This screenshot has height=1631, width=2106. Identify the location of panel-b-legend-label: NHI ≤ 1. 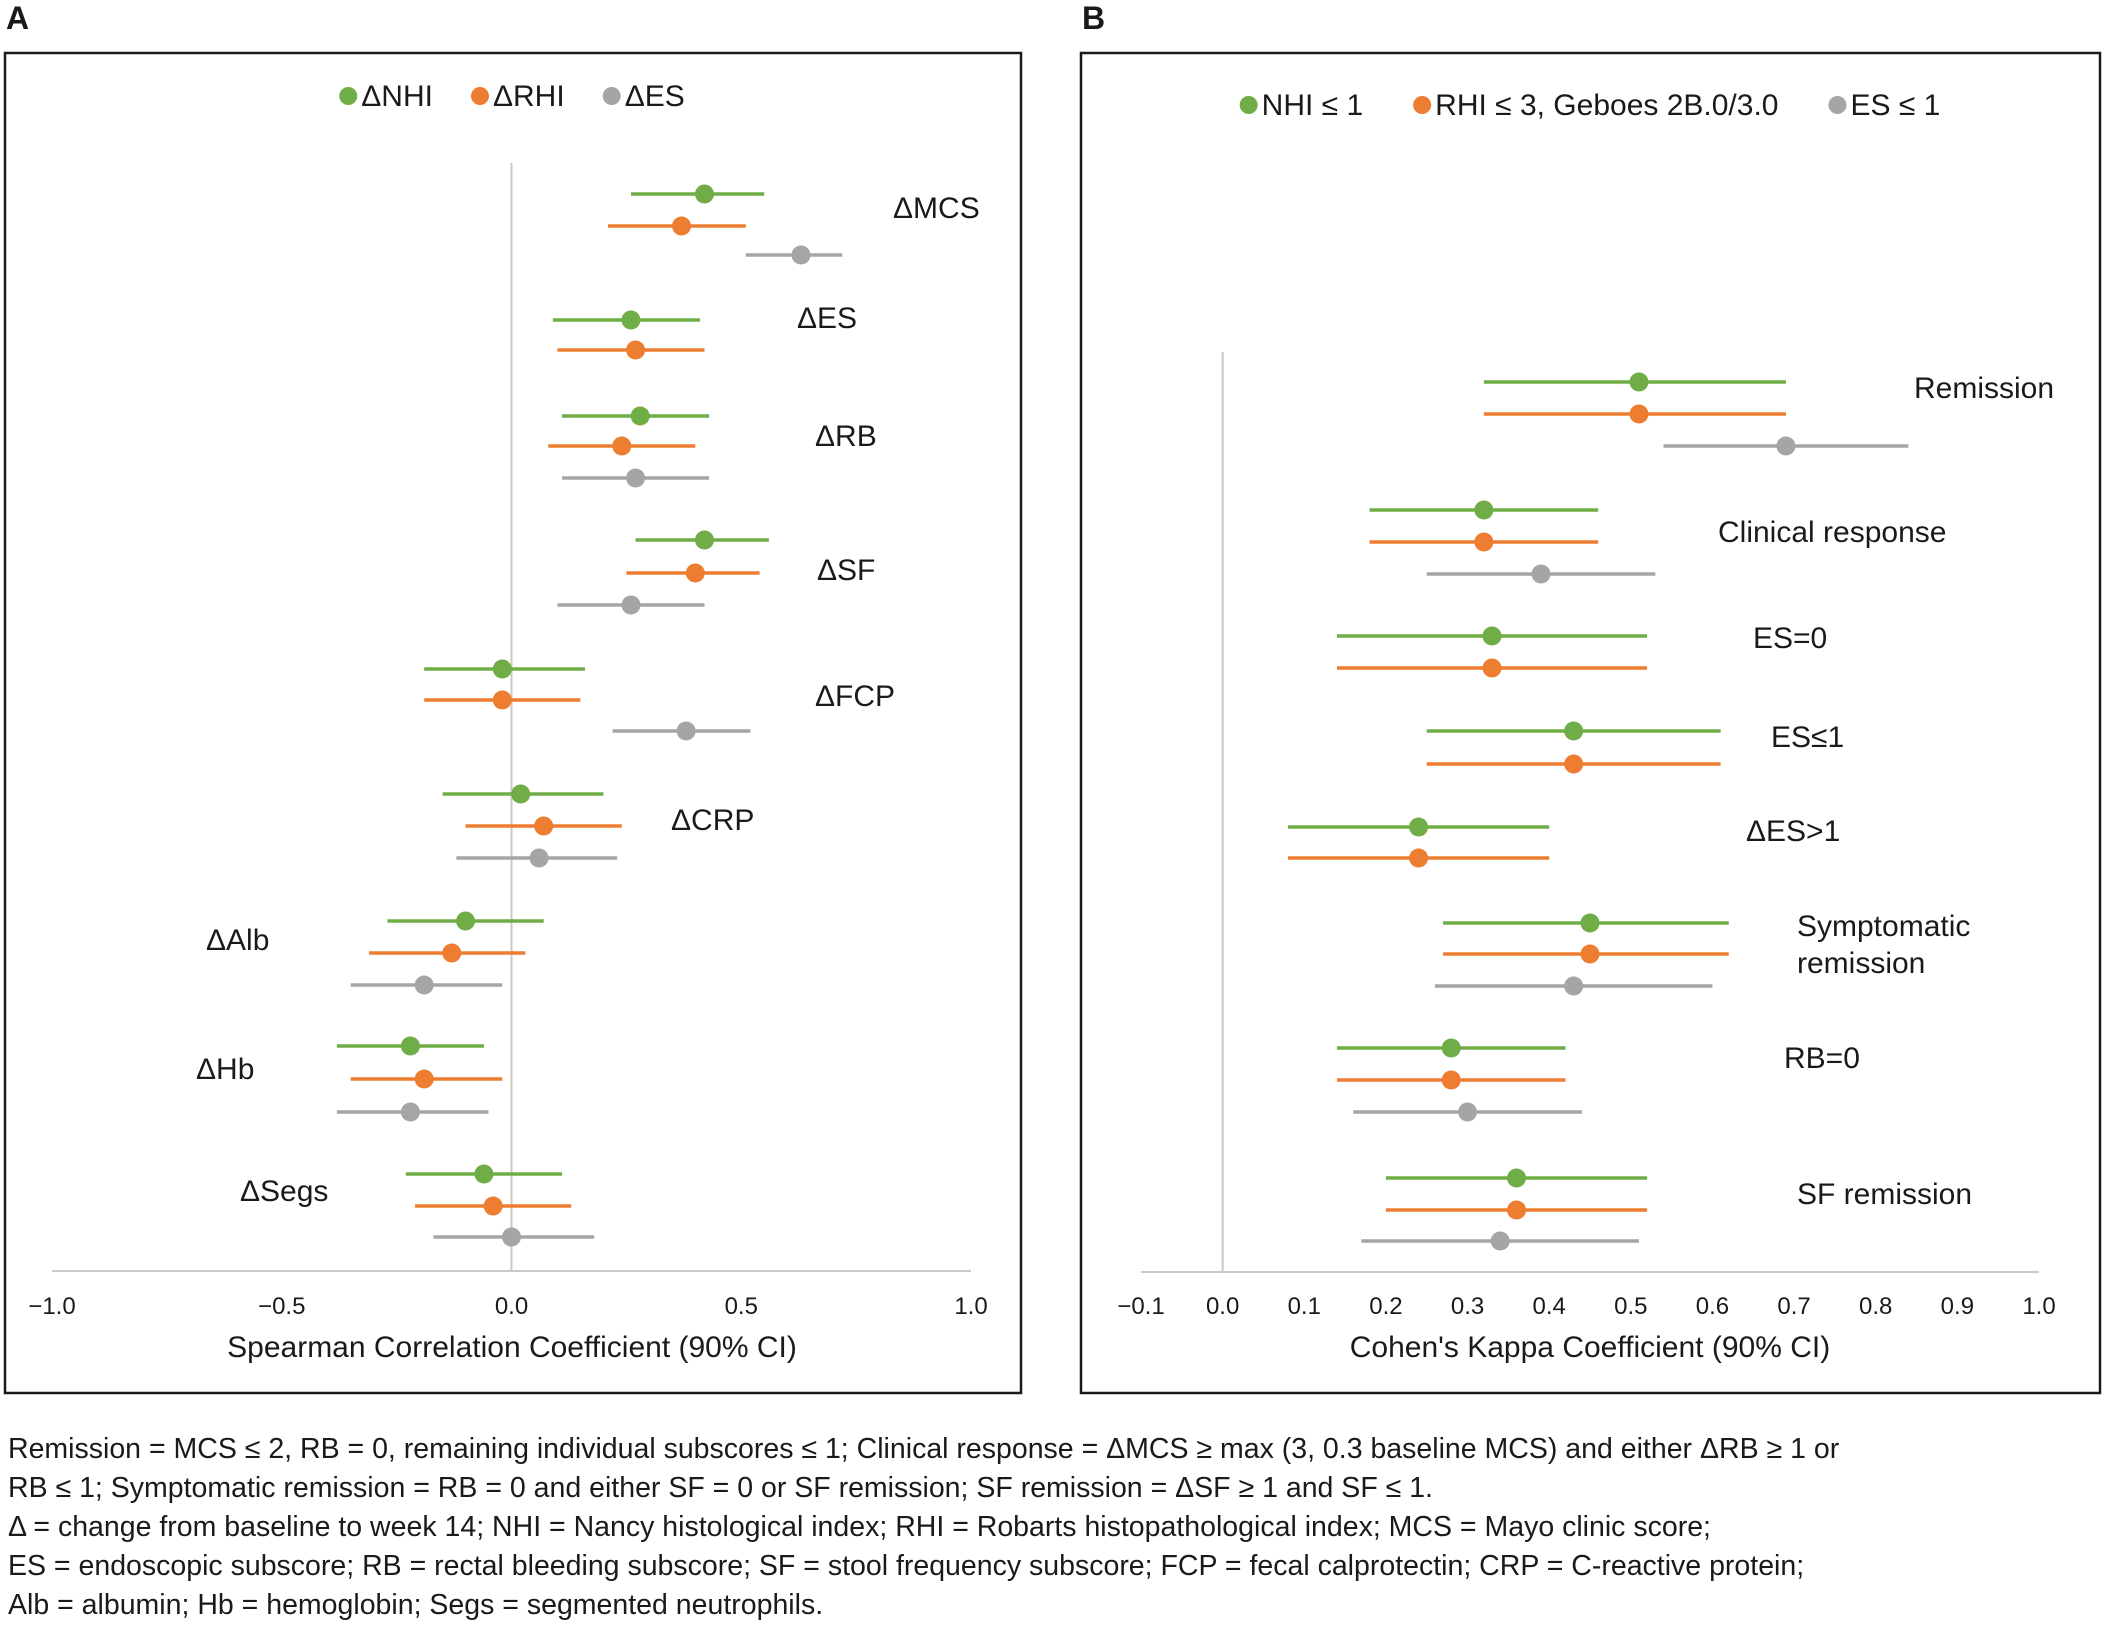
(1312, 105).